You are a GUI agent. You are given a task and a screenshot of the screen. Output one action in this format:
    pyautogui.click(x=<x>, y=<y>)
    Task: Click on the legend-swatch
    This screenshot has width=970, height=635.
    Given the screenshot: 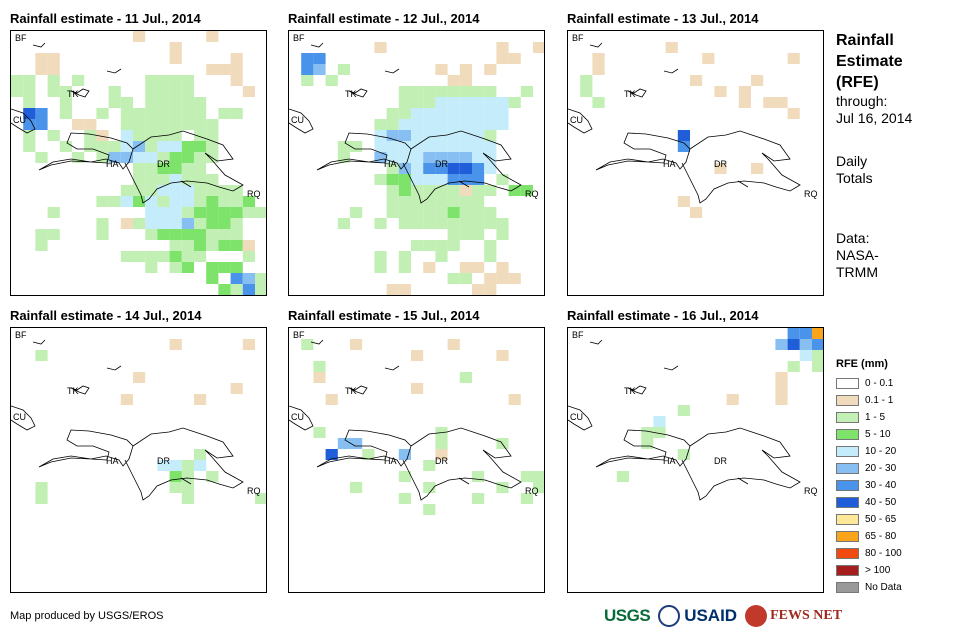 What is the action you would take?
    pyautogui.click(x=847, y=502)
    